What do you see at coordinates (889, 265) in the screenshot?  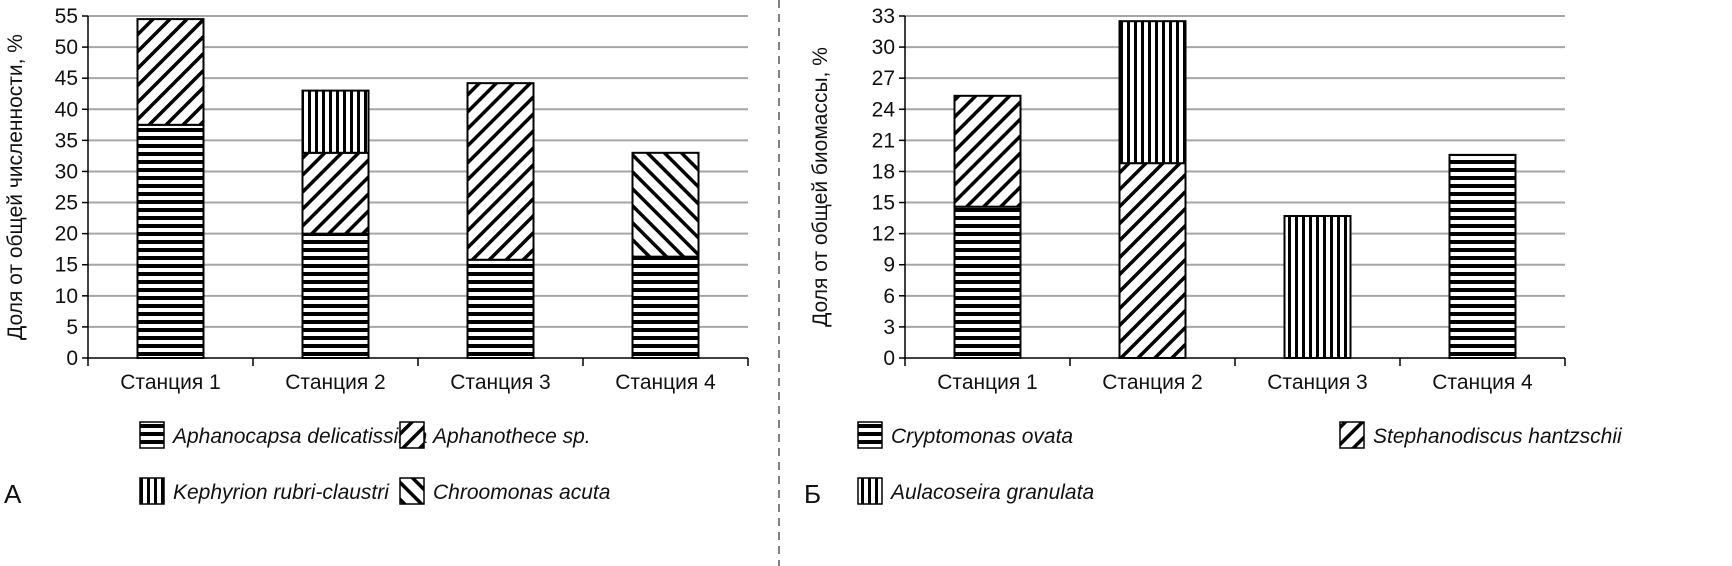 I see `y-tick-label: 9` at bounding box center [889, 265].